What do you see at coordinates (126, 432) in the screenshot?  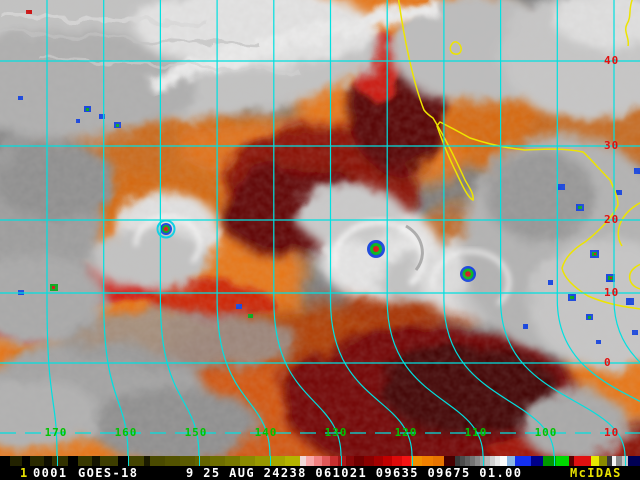 I see `longitude-label: 160` at bounding box center [126, 432].